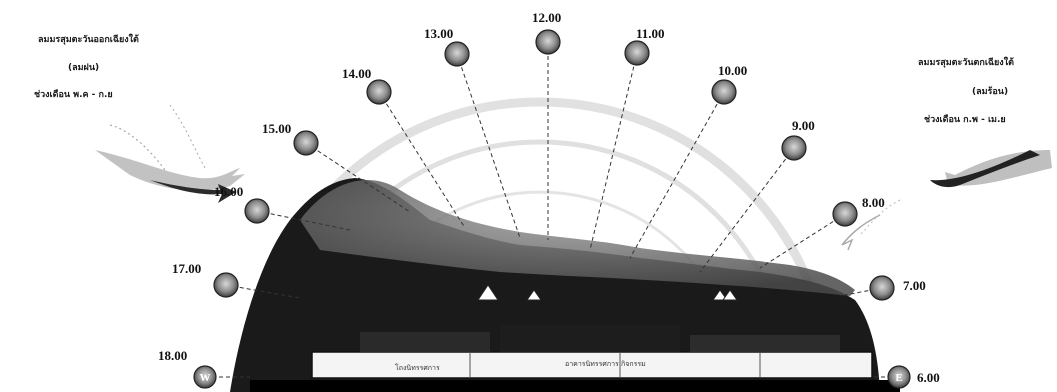  What do you see at coordinates (990, 91) in the screenshot?
I see `right-wind-subtitle: (ลมร้อน)` at bounding box center [990, 91].